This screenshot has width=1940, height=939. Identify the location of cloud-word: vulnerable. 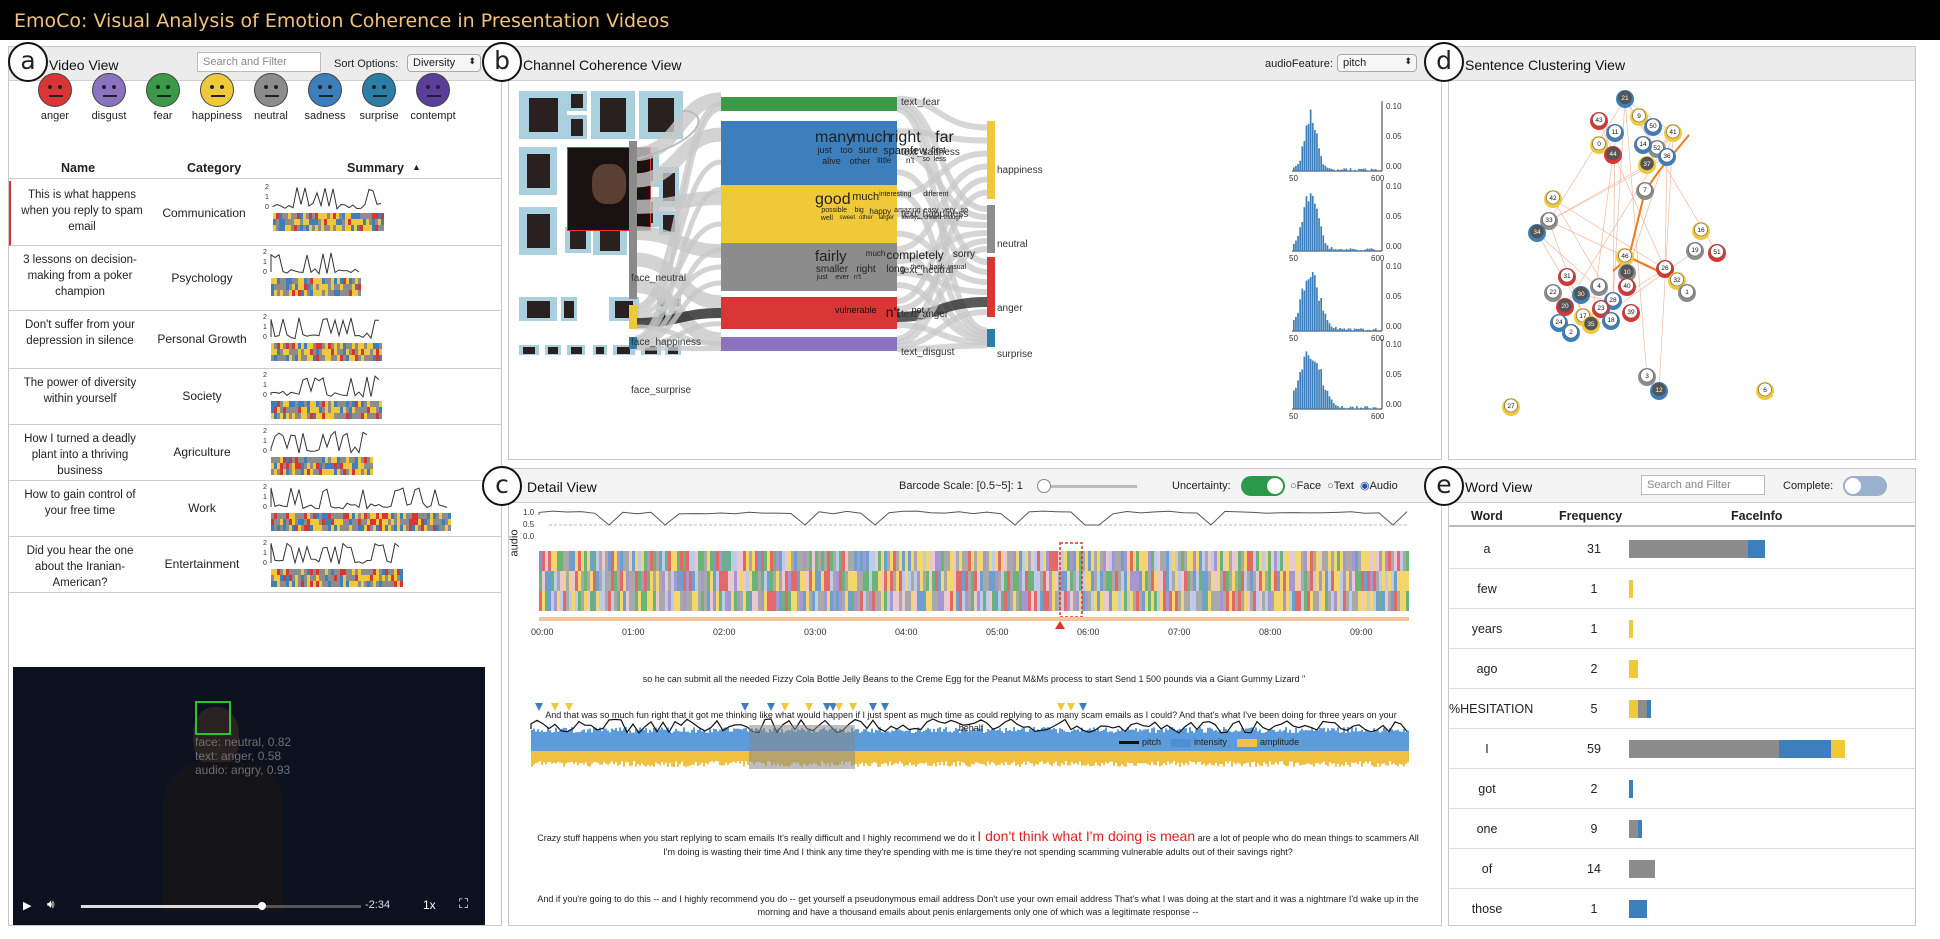
(856, 310).